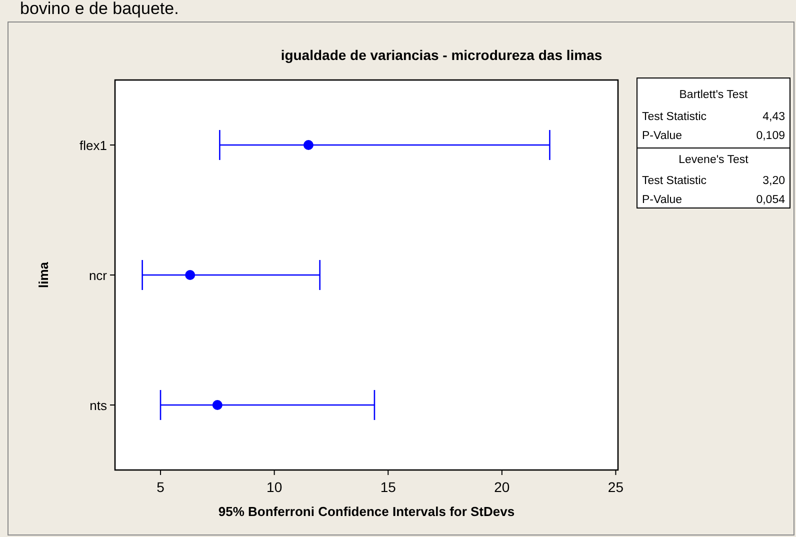  What do you see at coordinates (502, 487) in the screenshot?
I see `x-tick-label: 20` at bounding box center [502, 487].